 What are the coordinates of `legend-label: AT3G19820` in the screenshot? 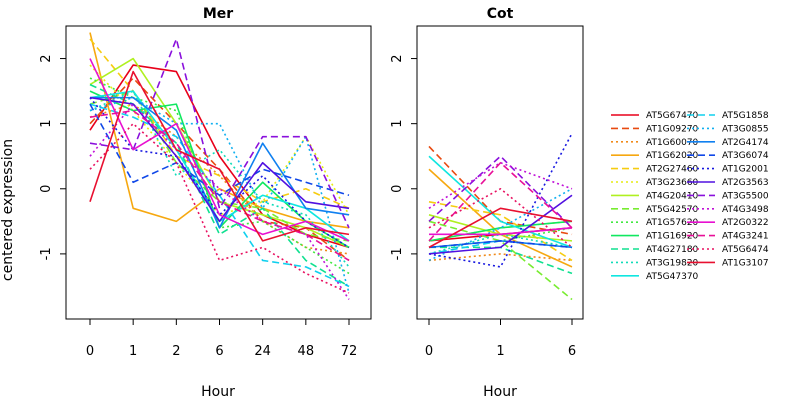 It's located at (672, 263).